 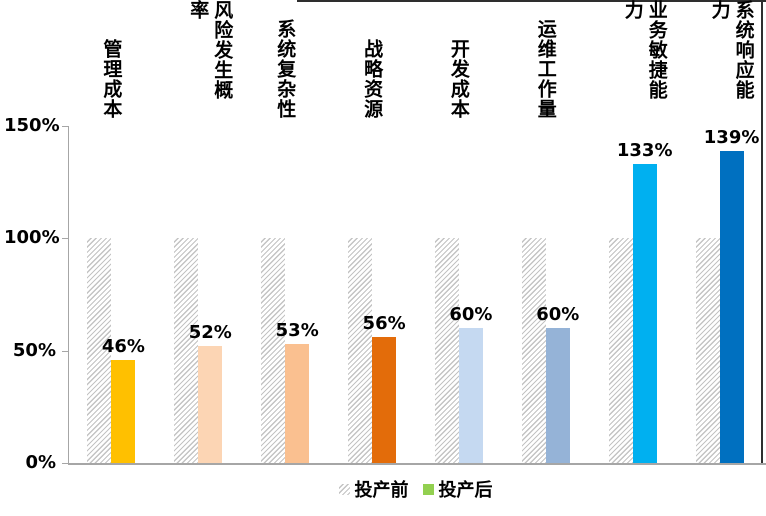 I want to click on category-label: 运维工作量, so click(x=545, y=69).